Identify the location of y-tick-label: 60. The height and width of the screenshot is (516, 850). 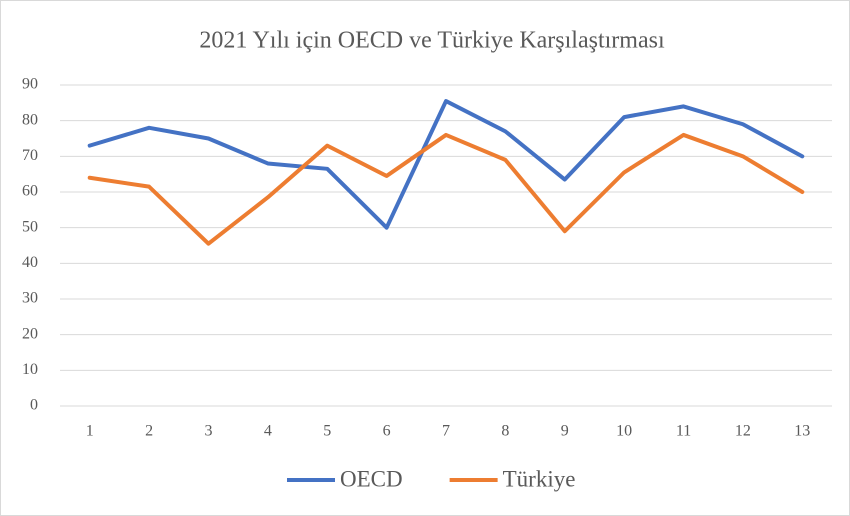
(30, 191).